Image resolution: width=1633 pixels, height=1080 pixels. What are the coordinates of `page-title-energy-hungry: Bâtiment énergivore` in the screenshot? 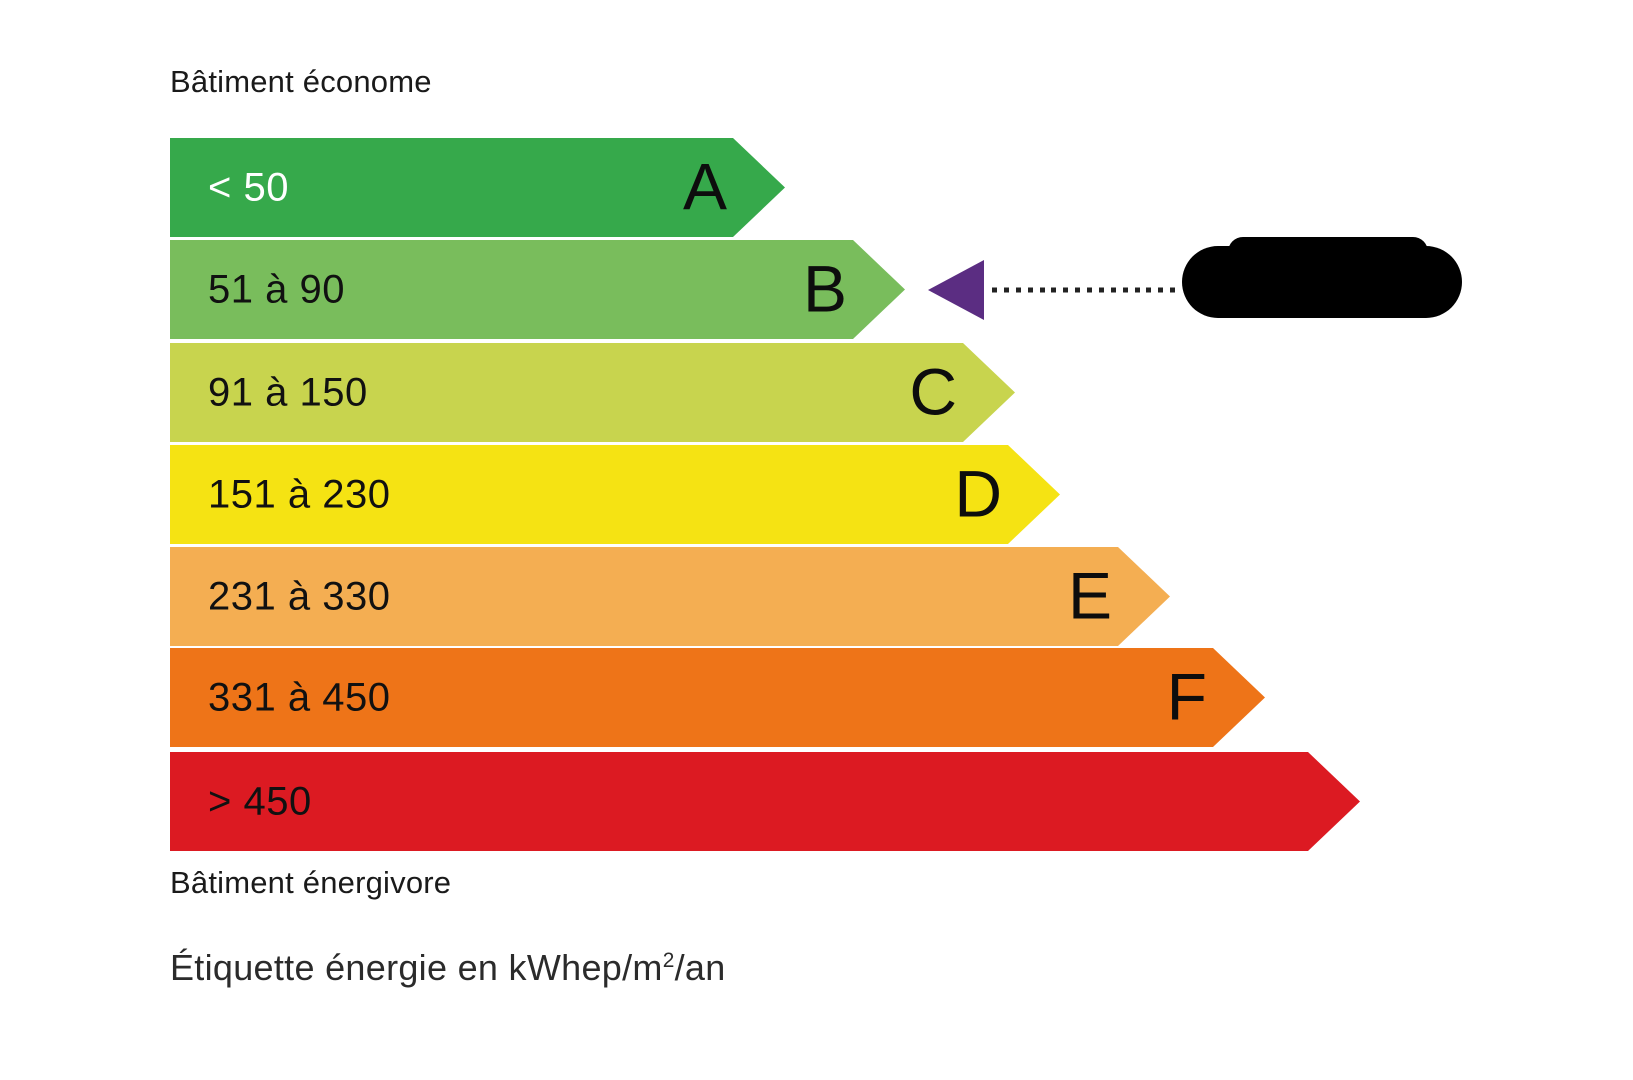 It's located at (311, 882).